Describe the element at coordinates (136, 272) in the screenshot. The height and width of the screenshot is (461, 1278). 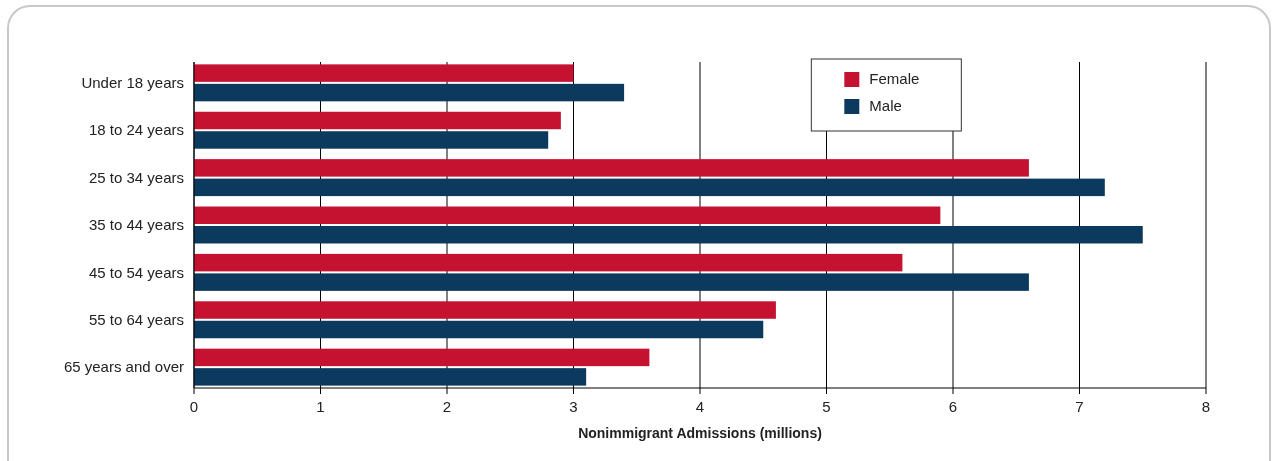
I see `y-tick-label: 45 to 54 years` at that location.